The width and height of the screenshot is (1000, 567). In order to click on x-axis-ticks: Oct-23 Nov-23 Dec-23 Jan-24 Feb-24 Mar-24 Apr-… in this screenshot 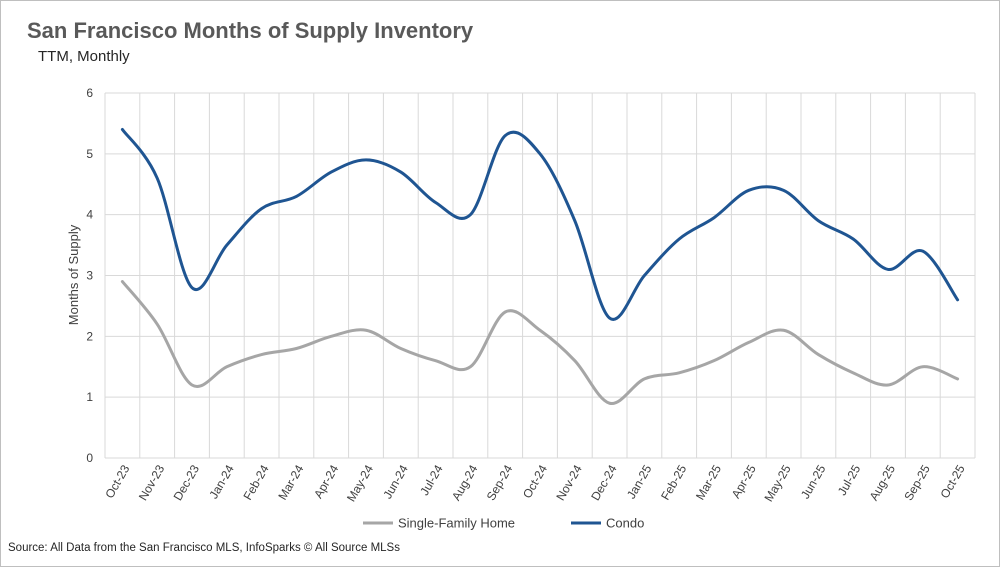, I will do `click(534, 483)`.